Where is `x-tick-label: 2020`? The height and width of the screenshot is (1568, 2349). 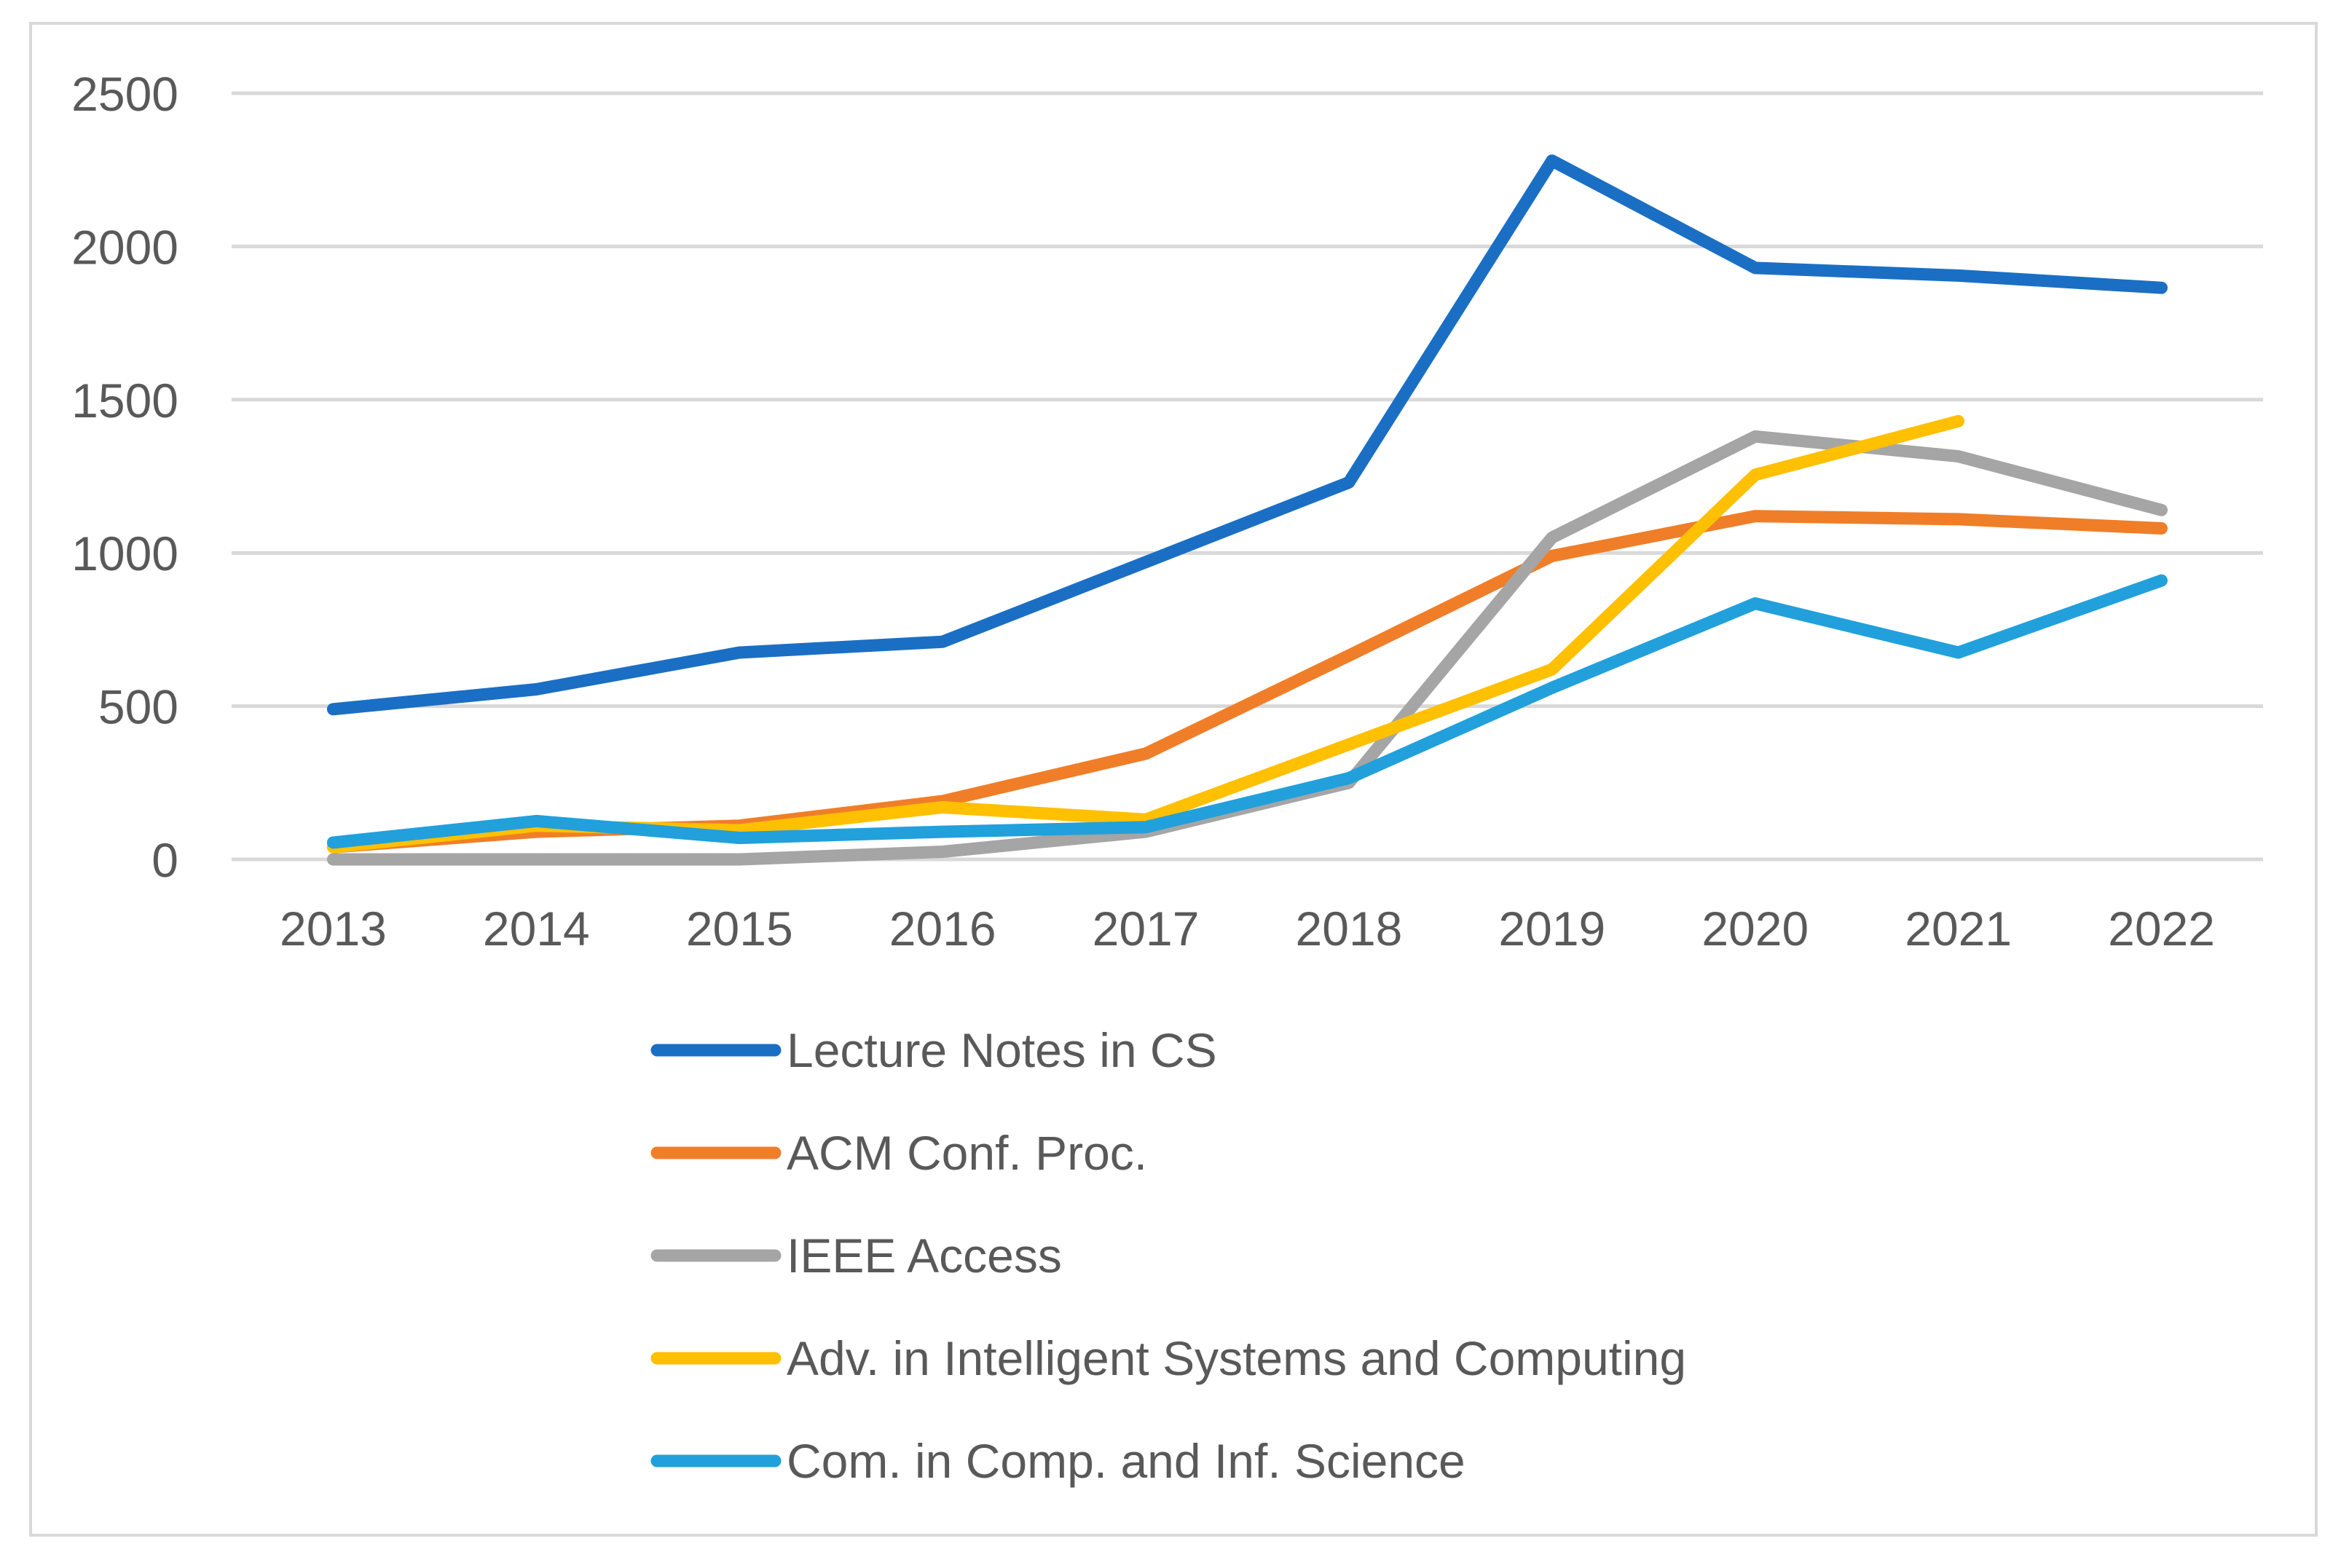
x-tick-label: 2020 is located at coordinates (1755, 929).